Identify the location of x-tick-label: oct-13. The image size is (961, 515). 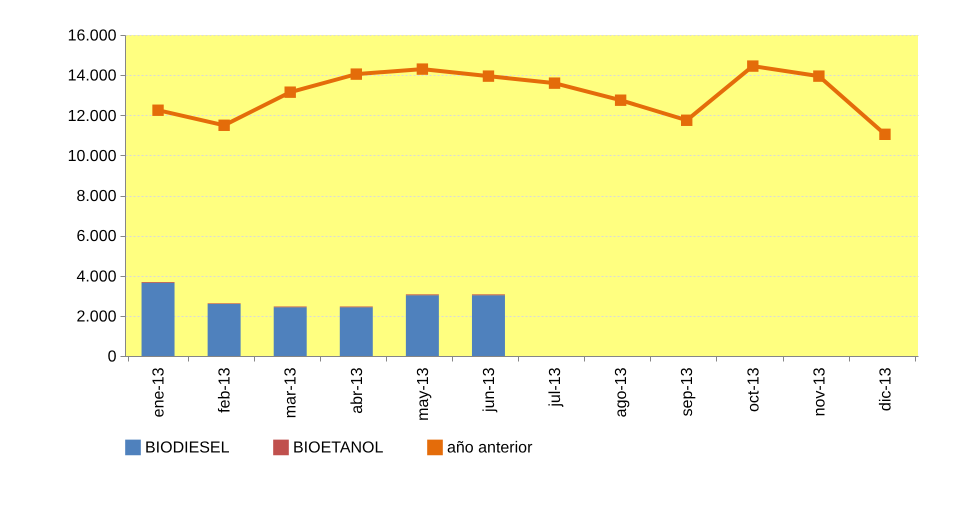
(753, 389).